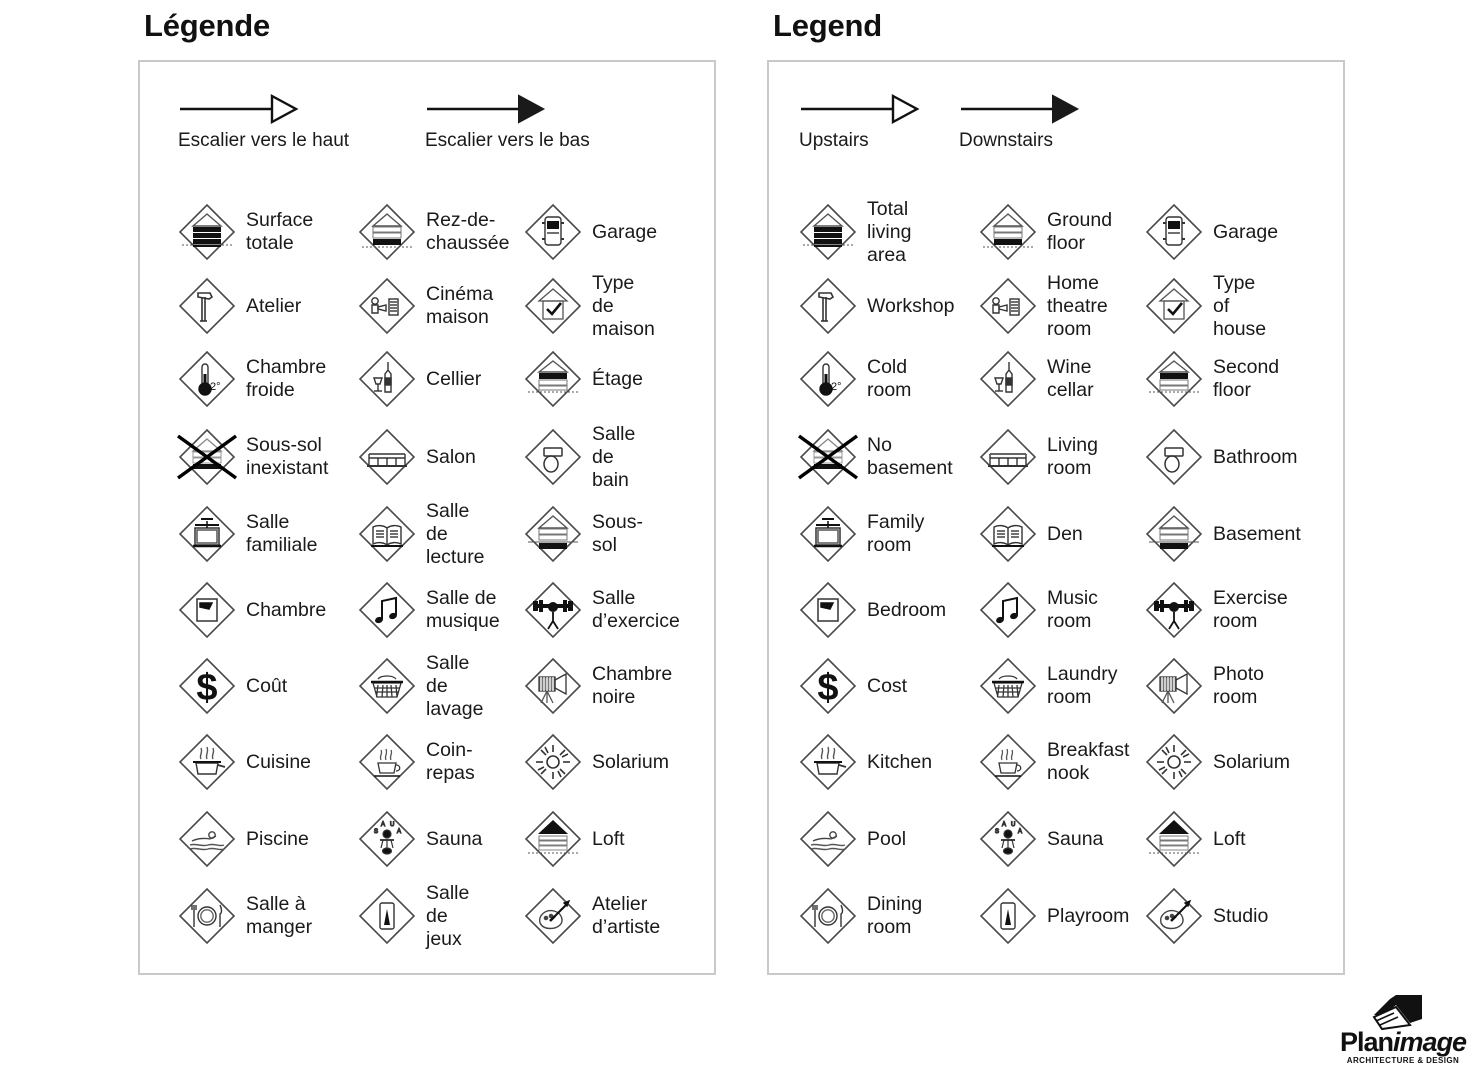 The width and height of the screenshot is (1478, 1074). I want to click on legend-item: Living room, so click(1037, 457).